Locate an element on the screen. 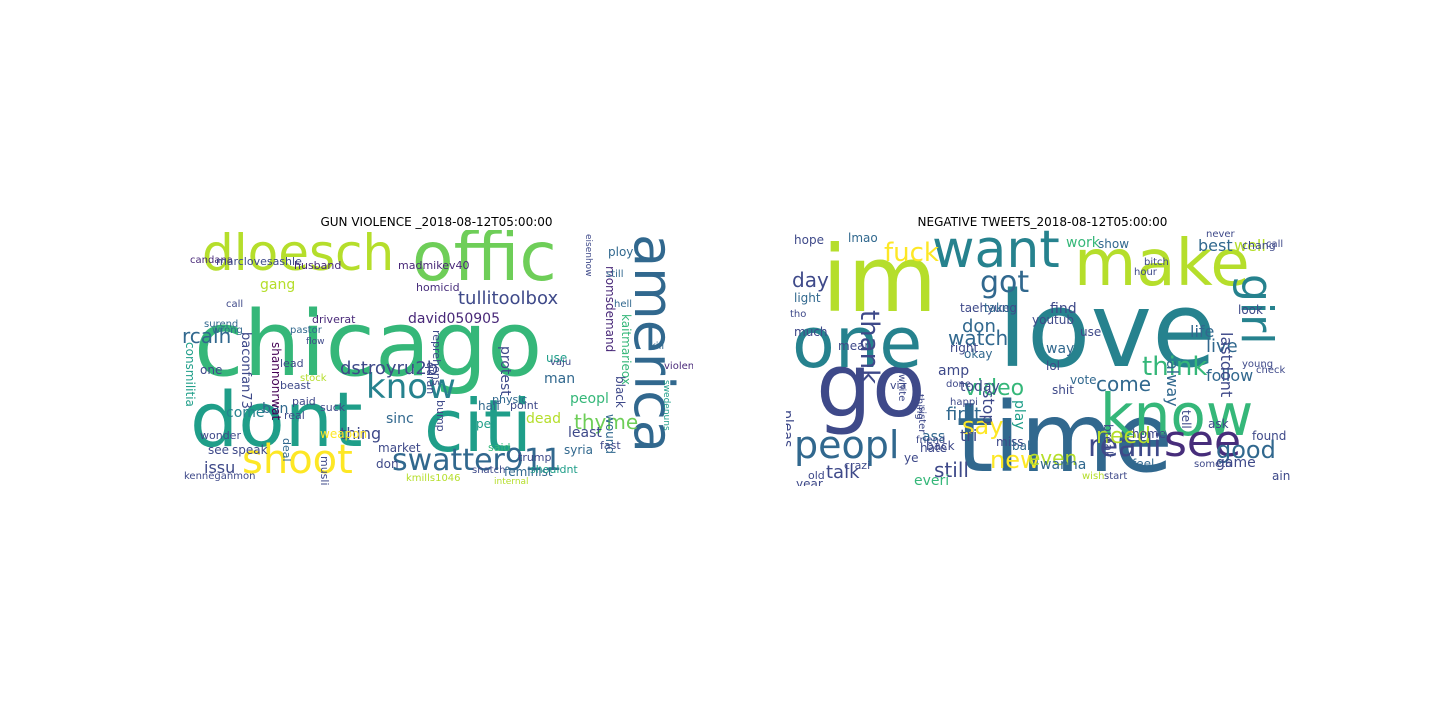  word-make: make is located at coordinates (1162, 265).